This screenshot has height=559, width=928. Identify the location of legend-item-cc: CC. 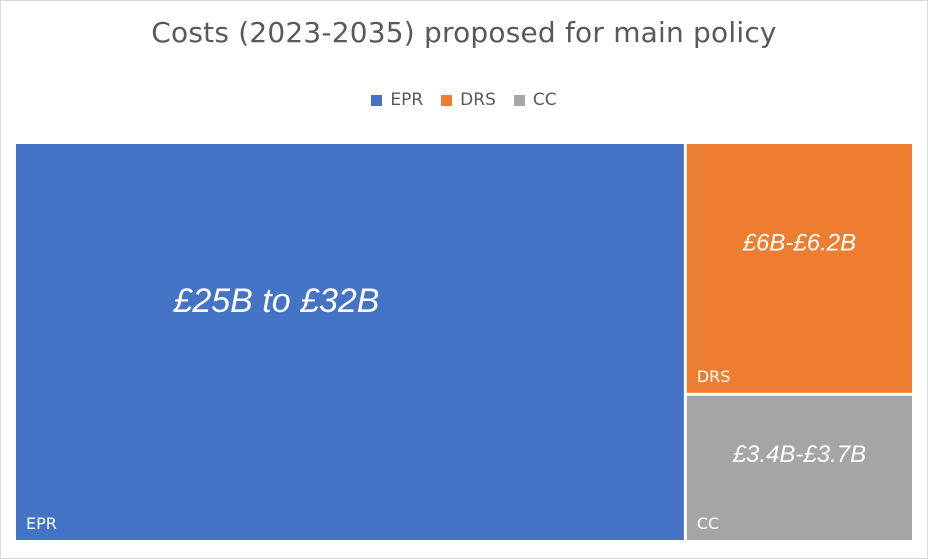
(535, 100).